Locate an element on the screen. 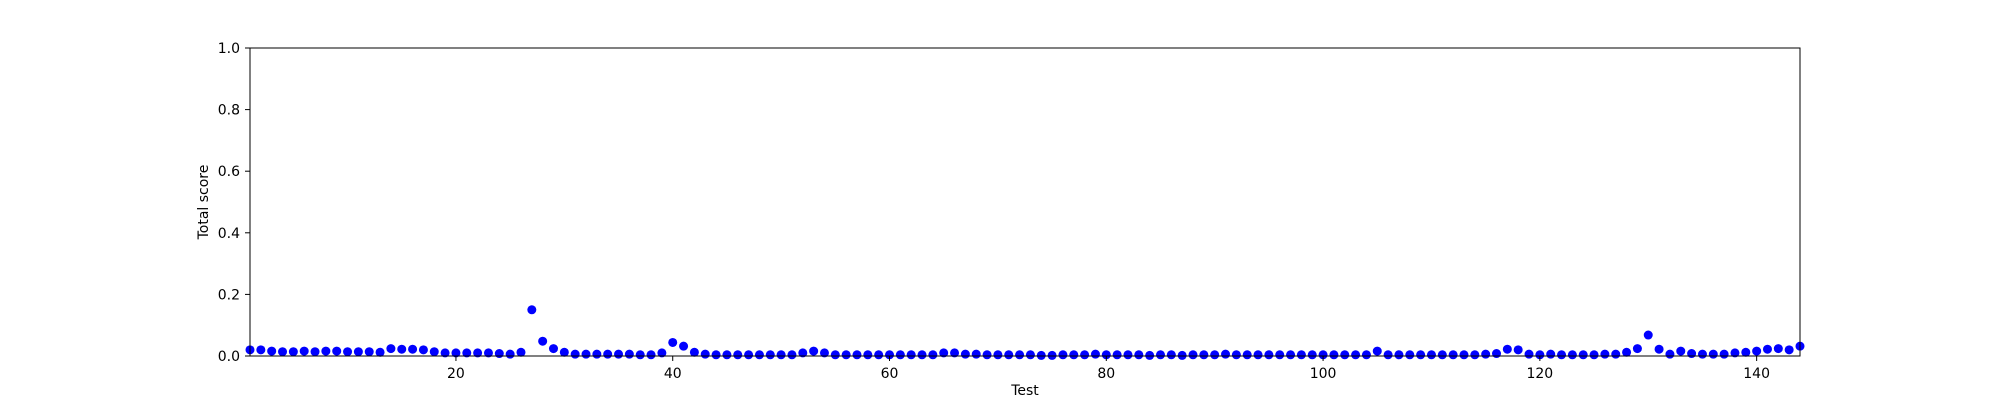 The height and width of the screenshot is (400, 2000). x-tick-label: 140 is located at coordinates (1756, 374).